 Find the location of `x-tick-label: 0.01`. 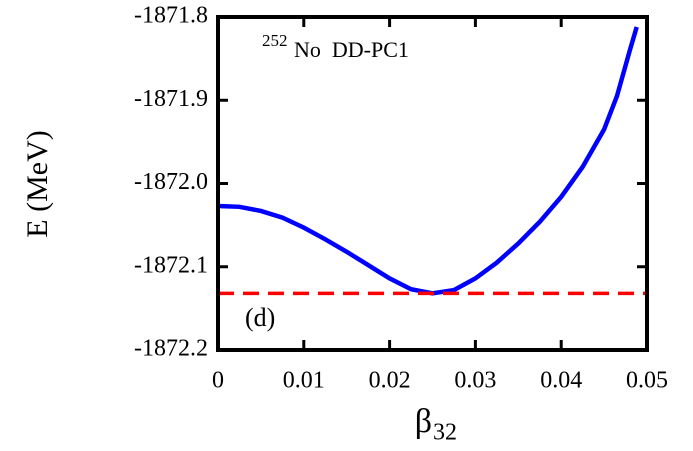

x-tick-label: 0.01 is located at coordinates (304, 381).